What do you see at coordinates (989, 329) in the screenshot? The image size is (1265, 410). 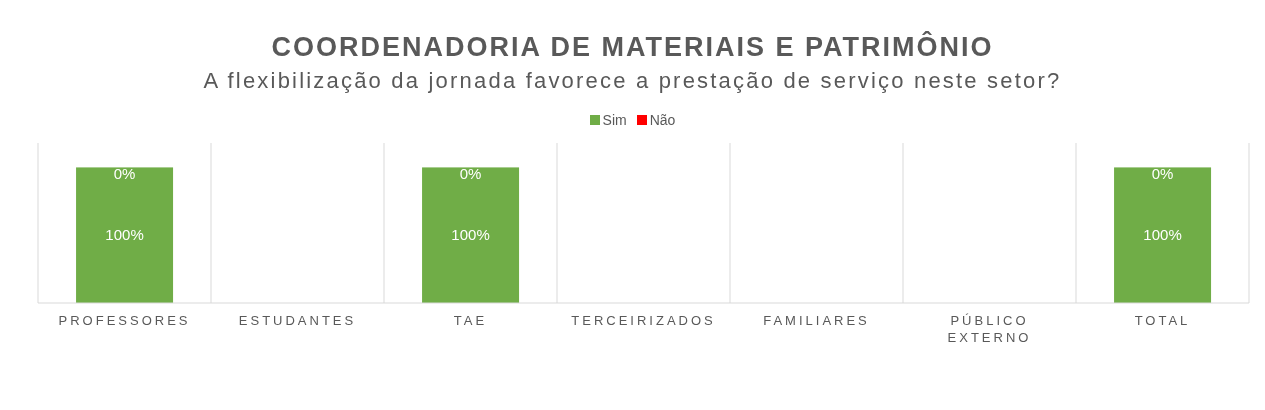 I see `x-tick-label: PÚBLICO EXTERNO` at bounding box center [989, 329].